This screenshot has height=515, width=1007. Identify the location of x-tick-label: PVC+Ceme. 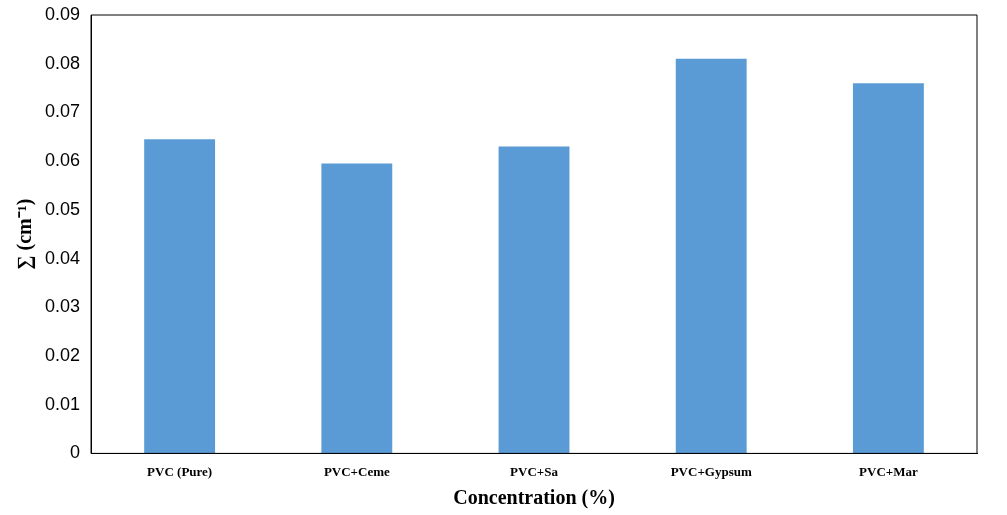
(356, 471).